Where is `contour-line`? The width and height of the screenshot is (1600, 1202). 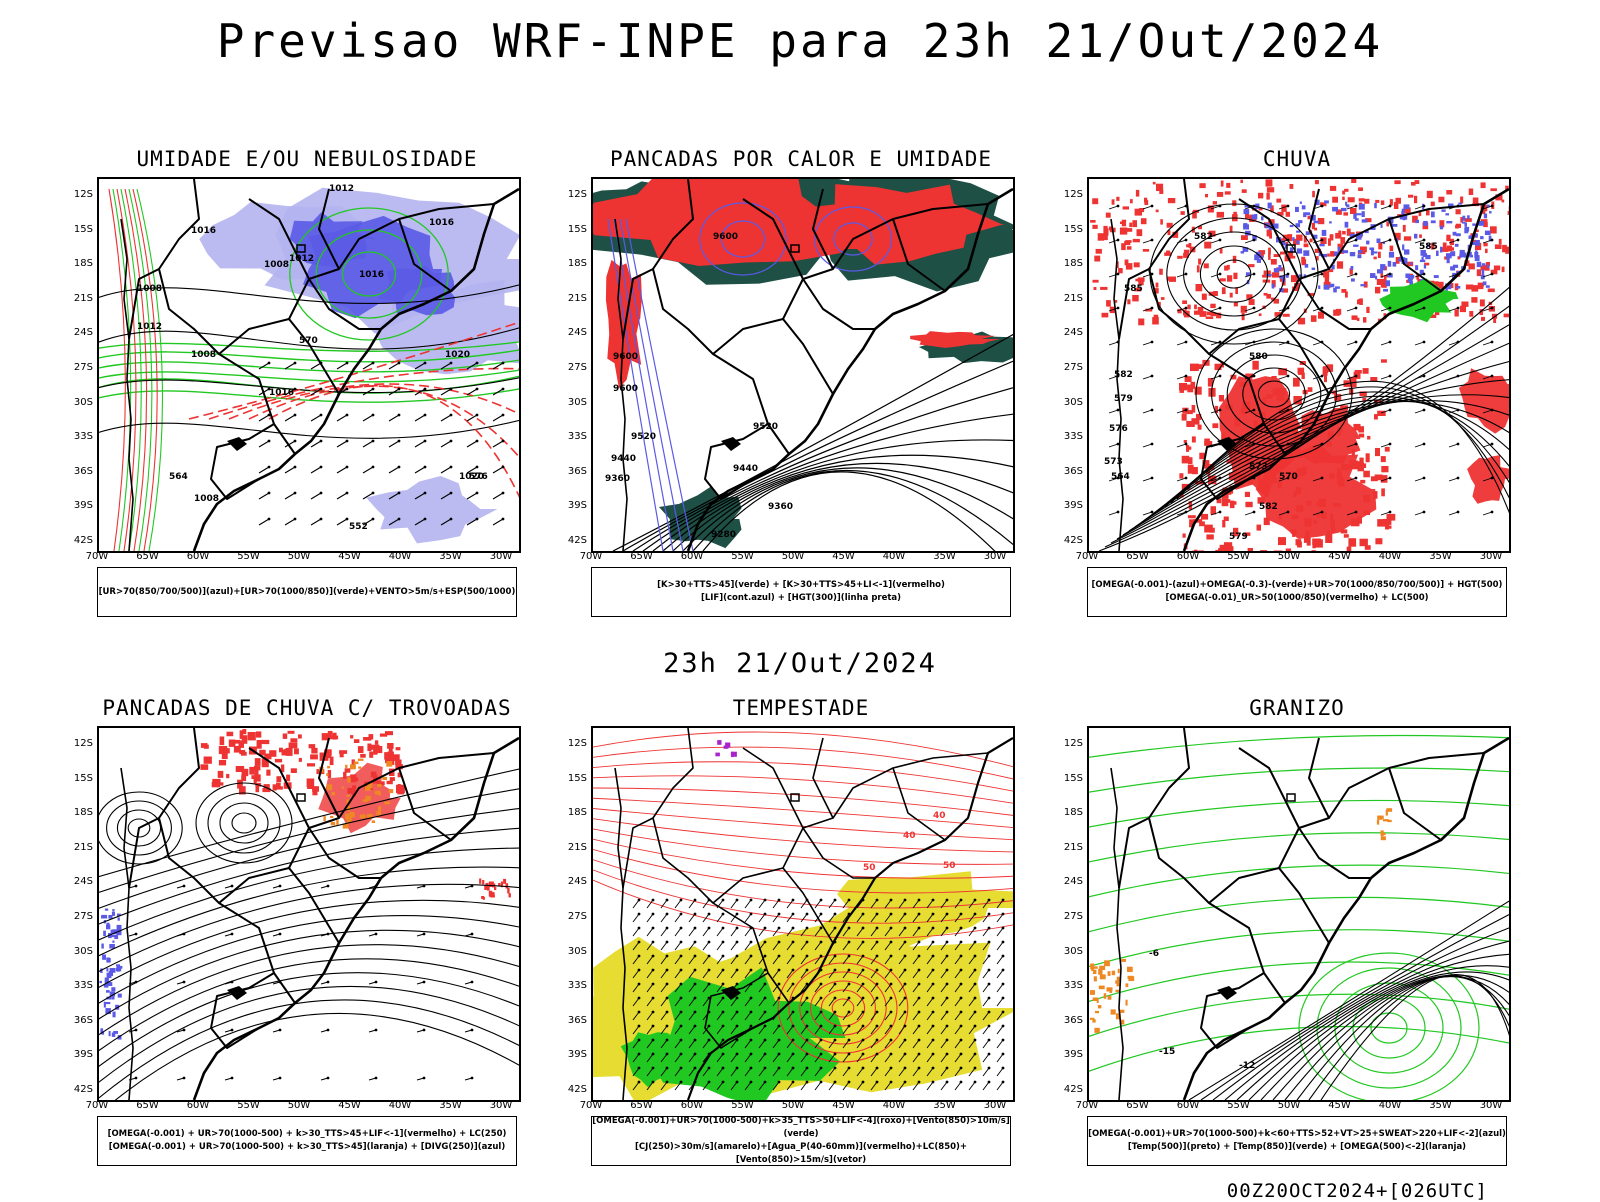 contour-line is located at coordinates (117, 370).